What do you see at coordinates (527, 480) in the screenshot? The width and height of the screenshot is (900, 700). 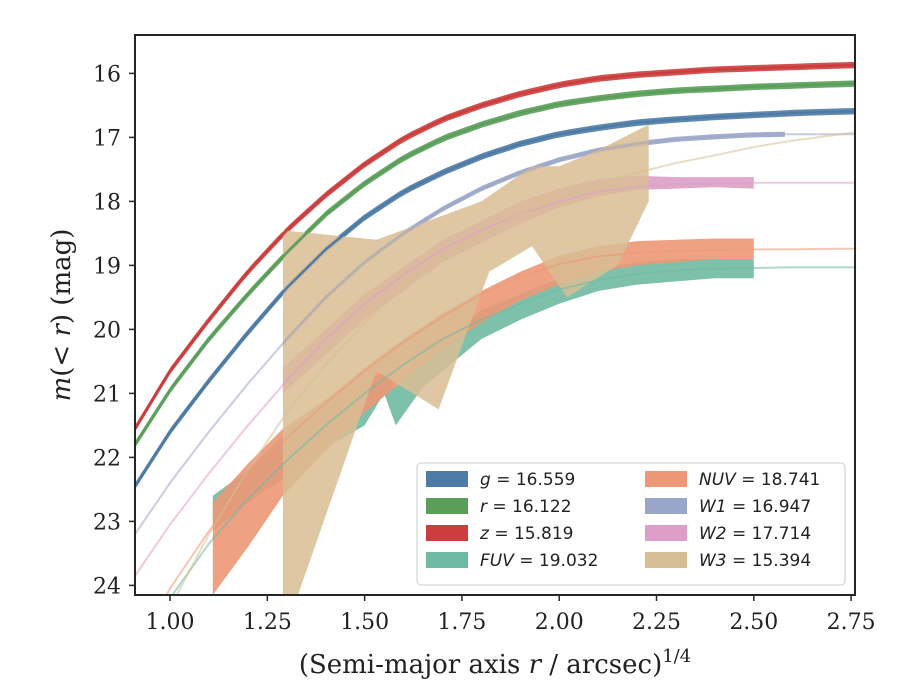 I see `legend-label-g: g = 16.559` at bounding box center [527, 480].